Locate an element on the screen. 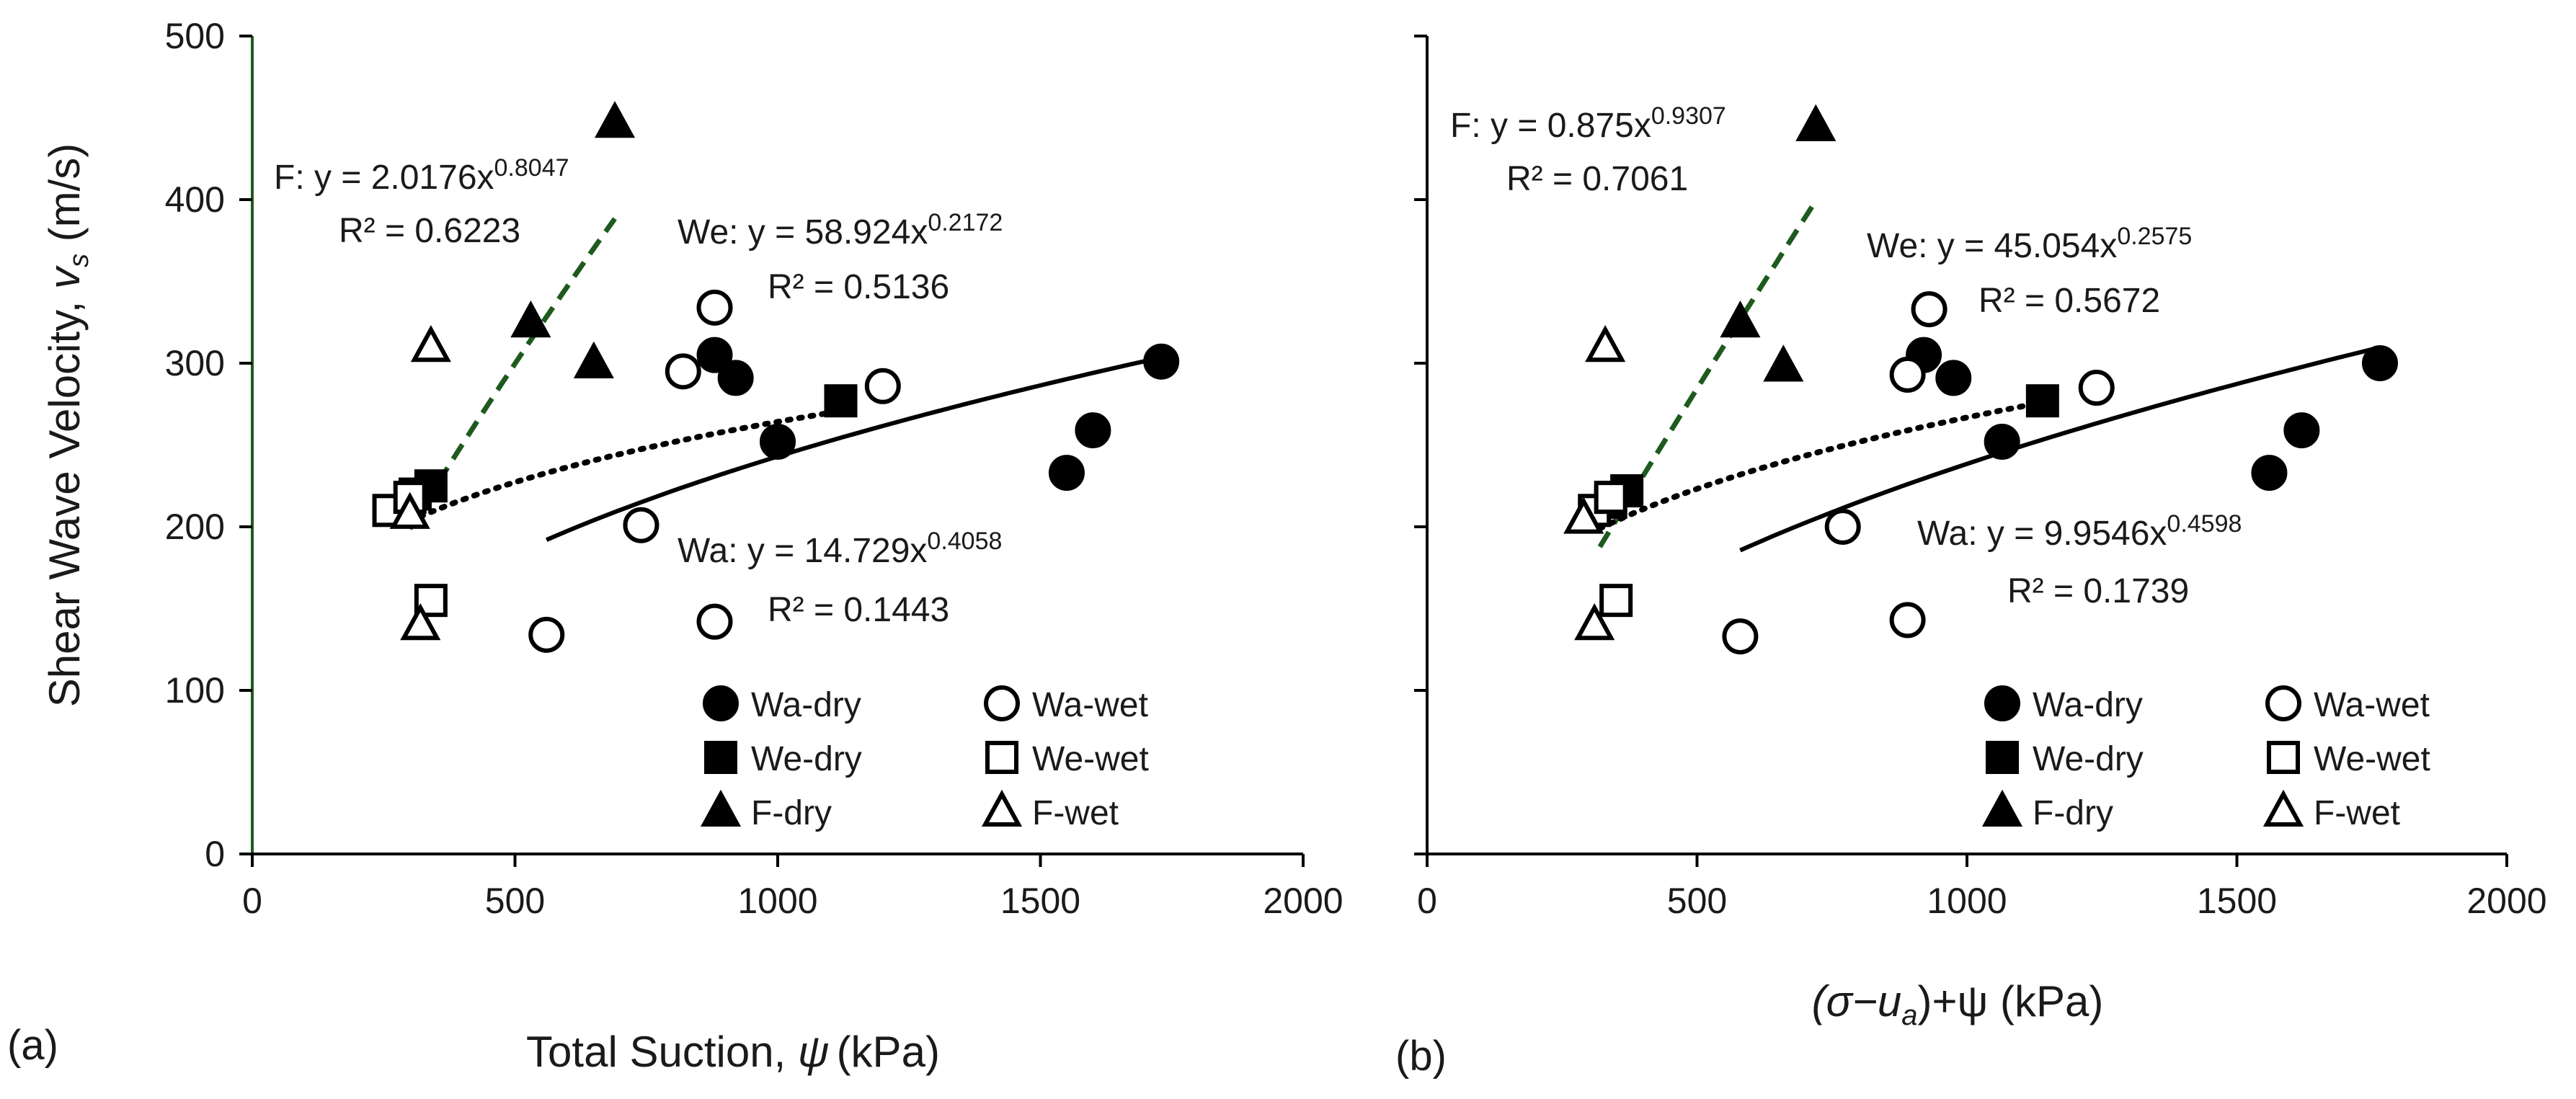 This screenshot has height=1099, width=2576. panel-a-legend-marker-f-wet is located at coordinates (1002, 808).